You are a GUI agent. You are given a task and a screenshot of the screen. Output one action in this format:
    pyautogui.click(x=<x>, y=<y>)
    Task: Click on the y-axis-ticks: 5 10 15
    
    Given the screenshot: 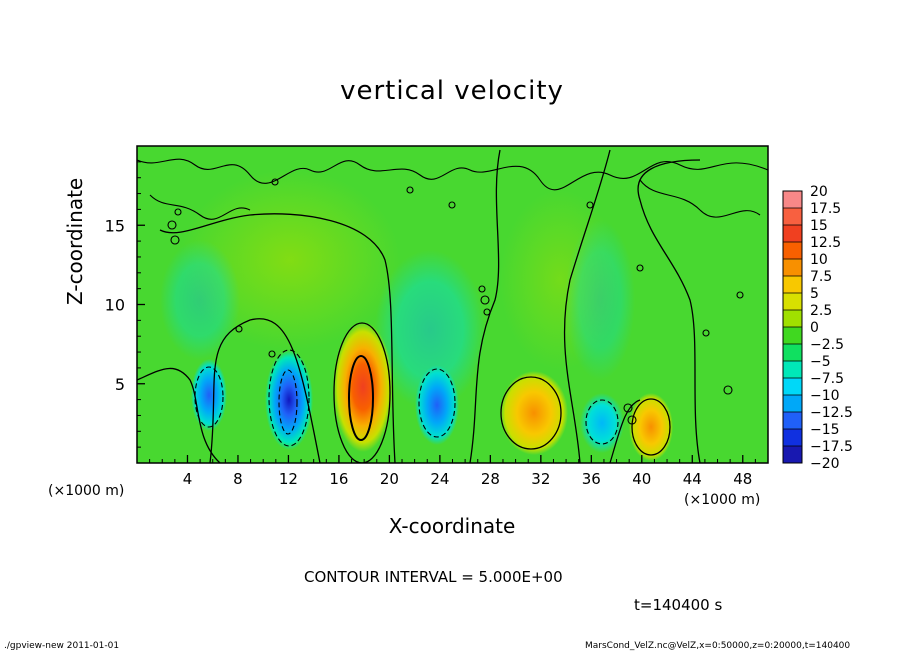 What is the action you would take?
    pyautogui.click(x=125, y=304)
    